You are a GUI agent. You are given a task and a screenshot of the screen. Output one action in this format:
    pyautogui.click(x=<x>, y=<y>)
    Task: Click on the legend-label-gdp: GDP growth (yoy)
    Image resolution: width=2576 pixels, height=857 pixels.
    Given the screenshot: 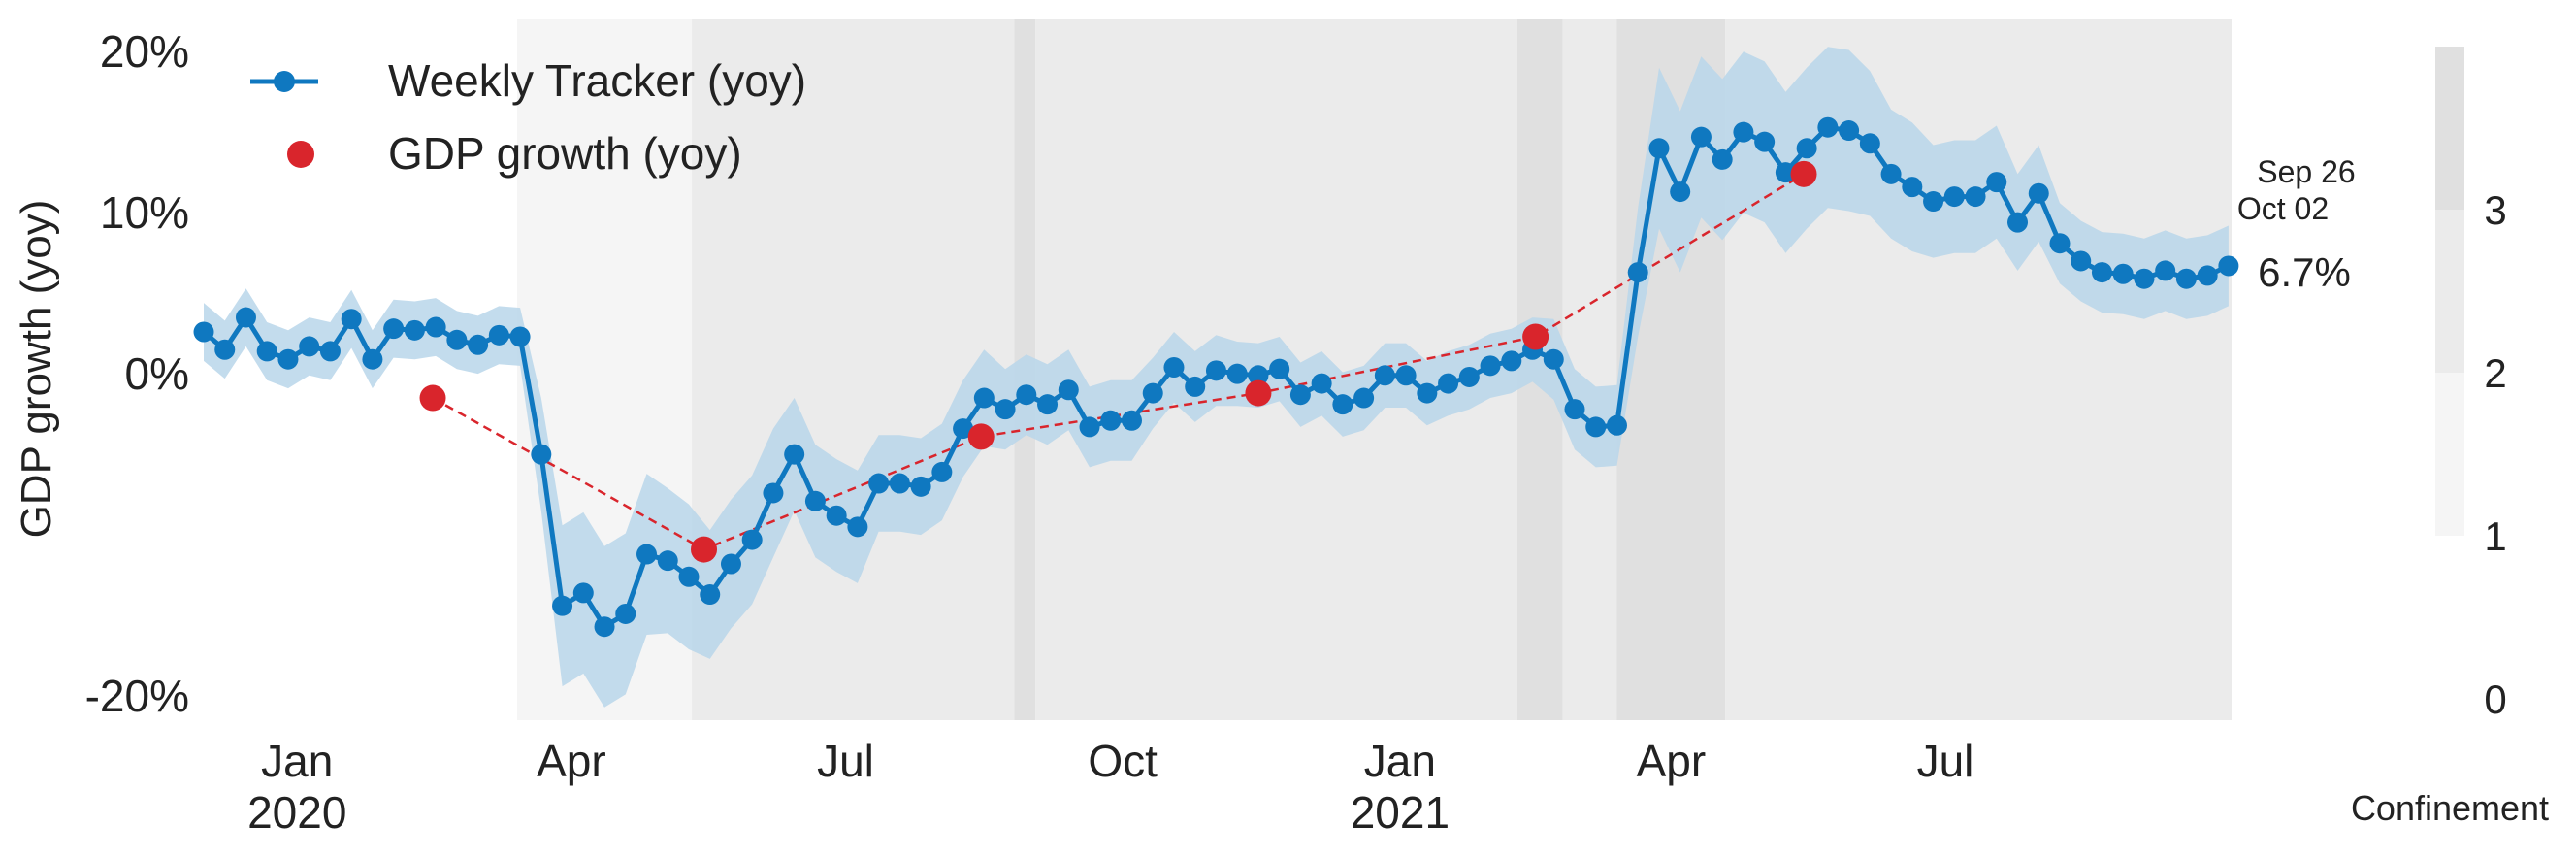 What is the action you would take?
    pyautogui.click(x=565, y=153)
    